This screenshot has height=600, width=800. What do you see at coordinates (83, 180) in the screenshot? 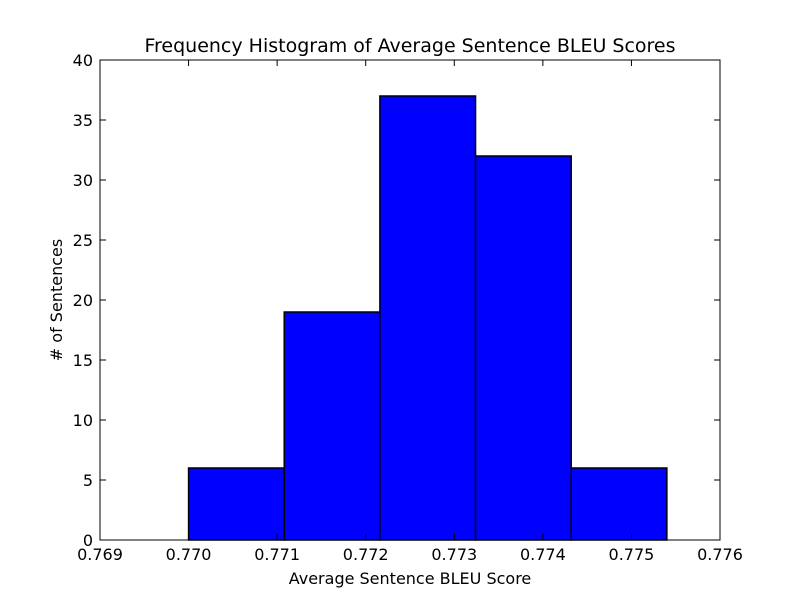
I see `y-tick-label: 30` at bounding box center [83, 180].